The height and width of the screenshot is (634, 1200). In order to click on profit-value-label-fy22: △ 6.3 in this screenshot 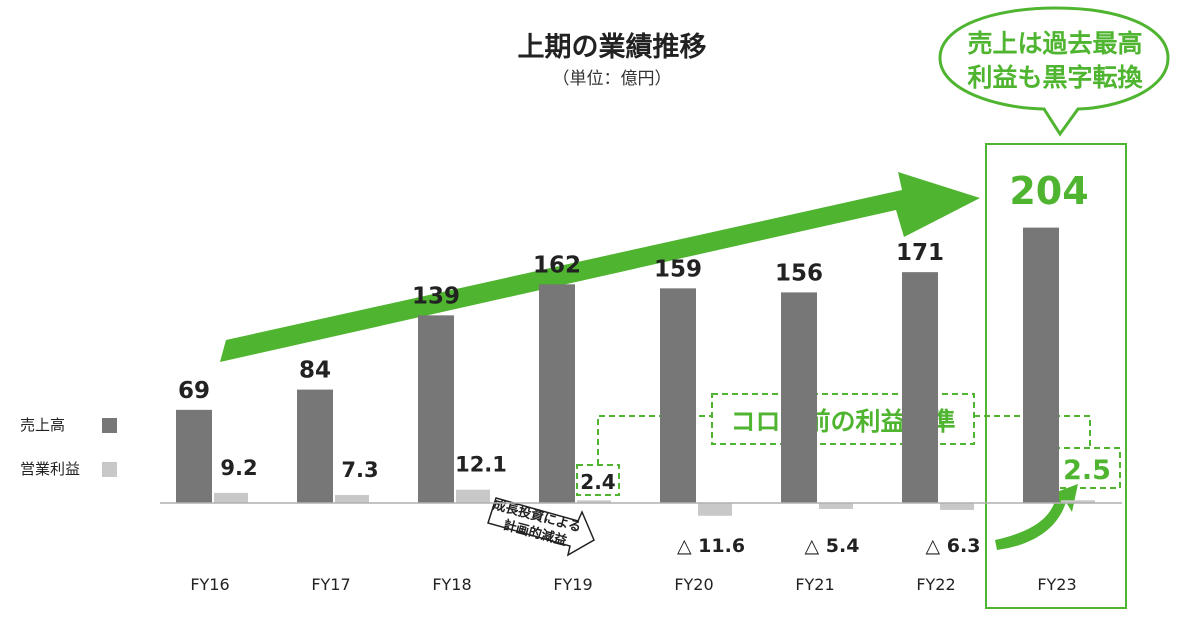, I will do `click(953, 546)`.